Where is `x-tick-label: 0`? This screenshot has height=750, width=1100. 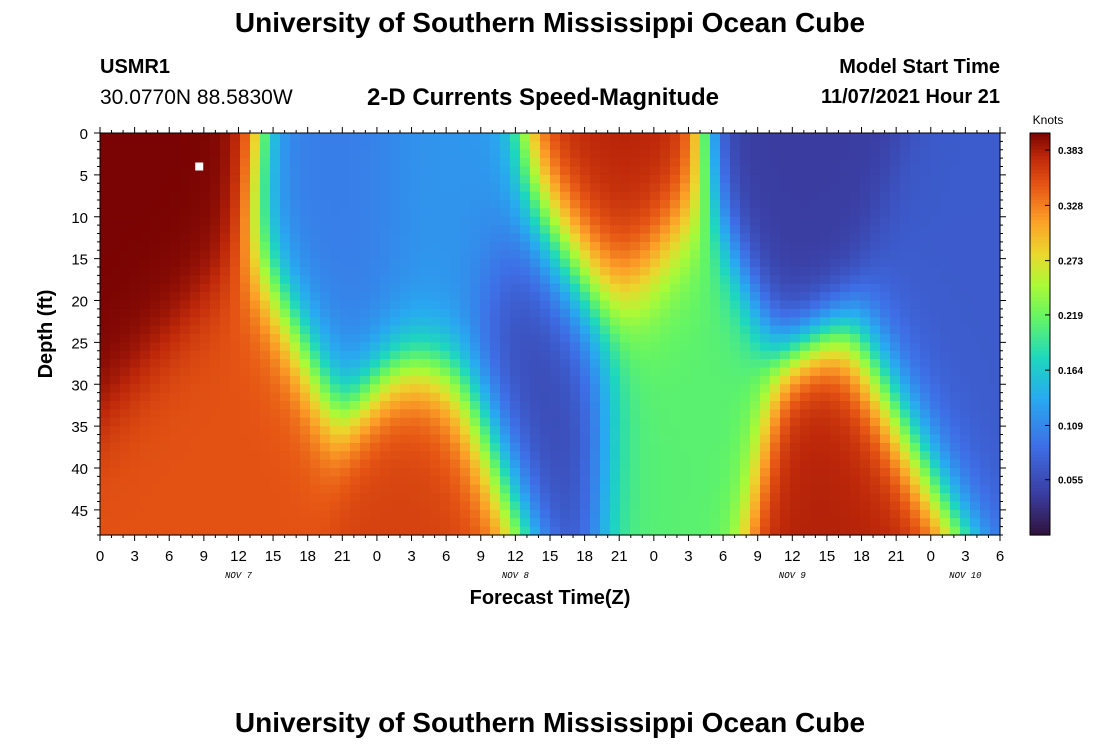
x-tick-label: 0 is located at coordinates (931, 556).